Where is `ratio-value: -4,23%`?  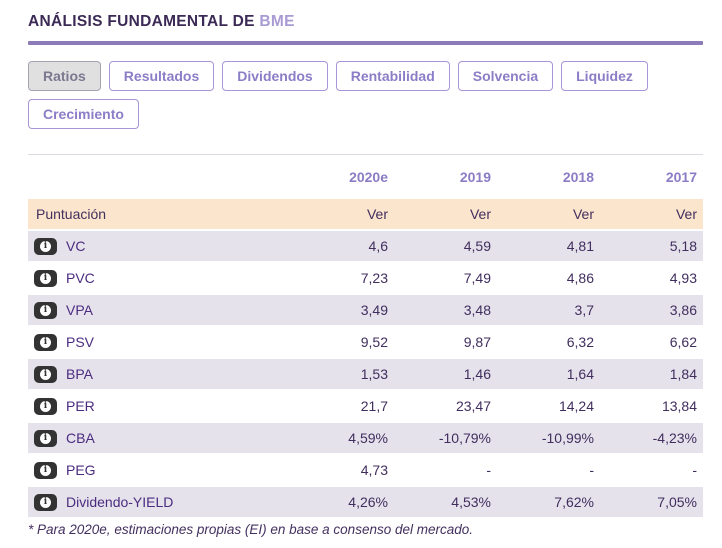 ratio-value: -4,23% is located at coordinates (674, 438).